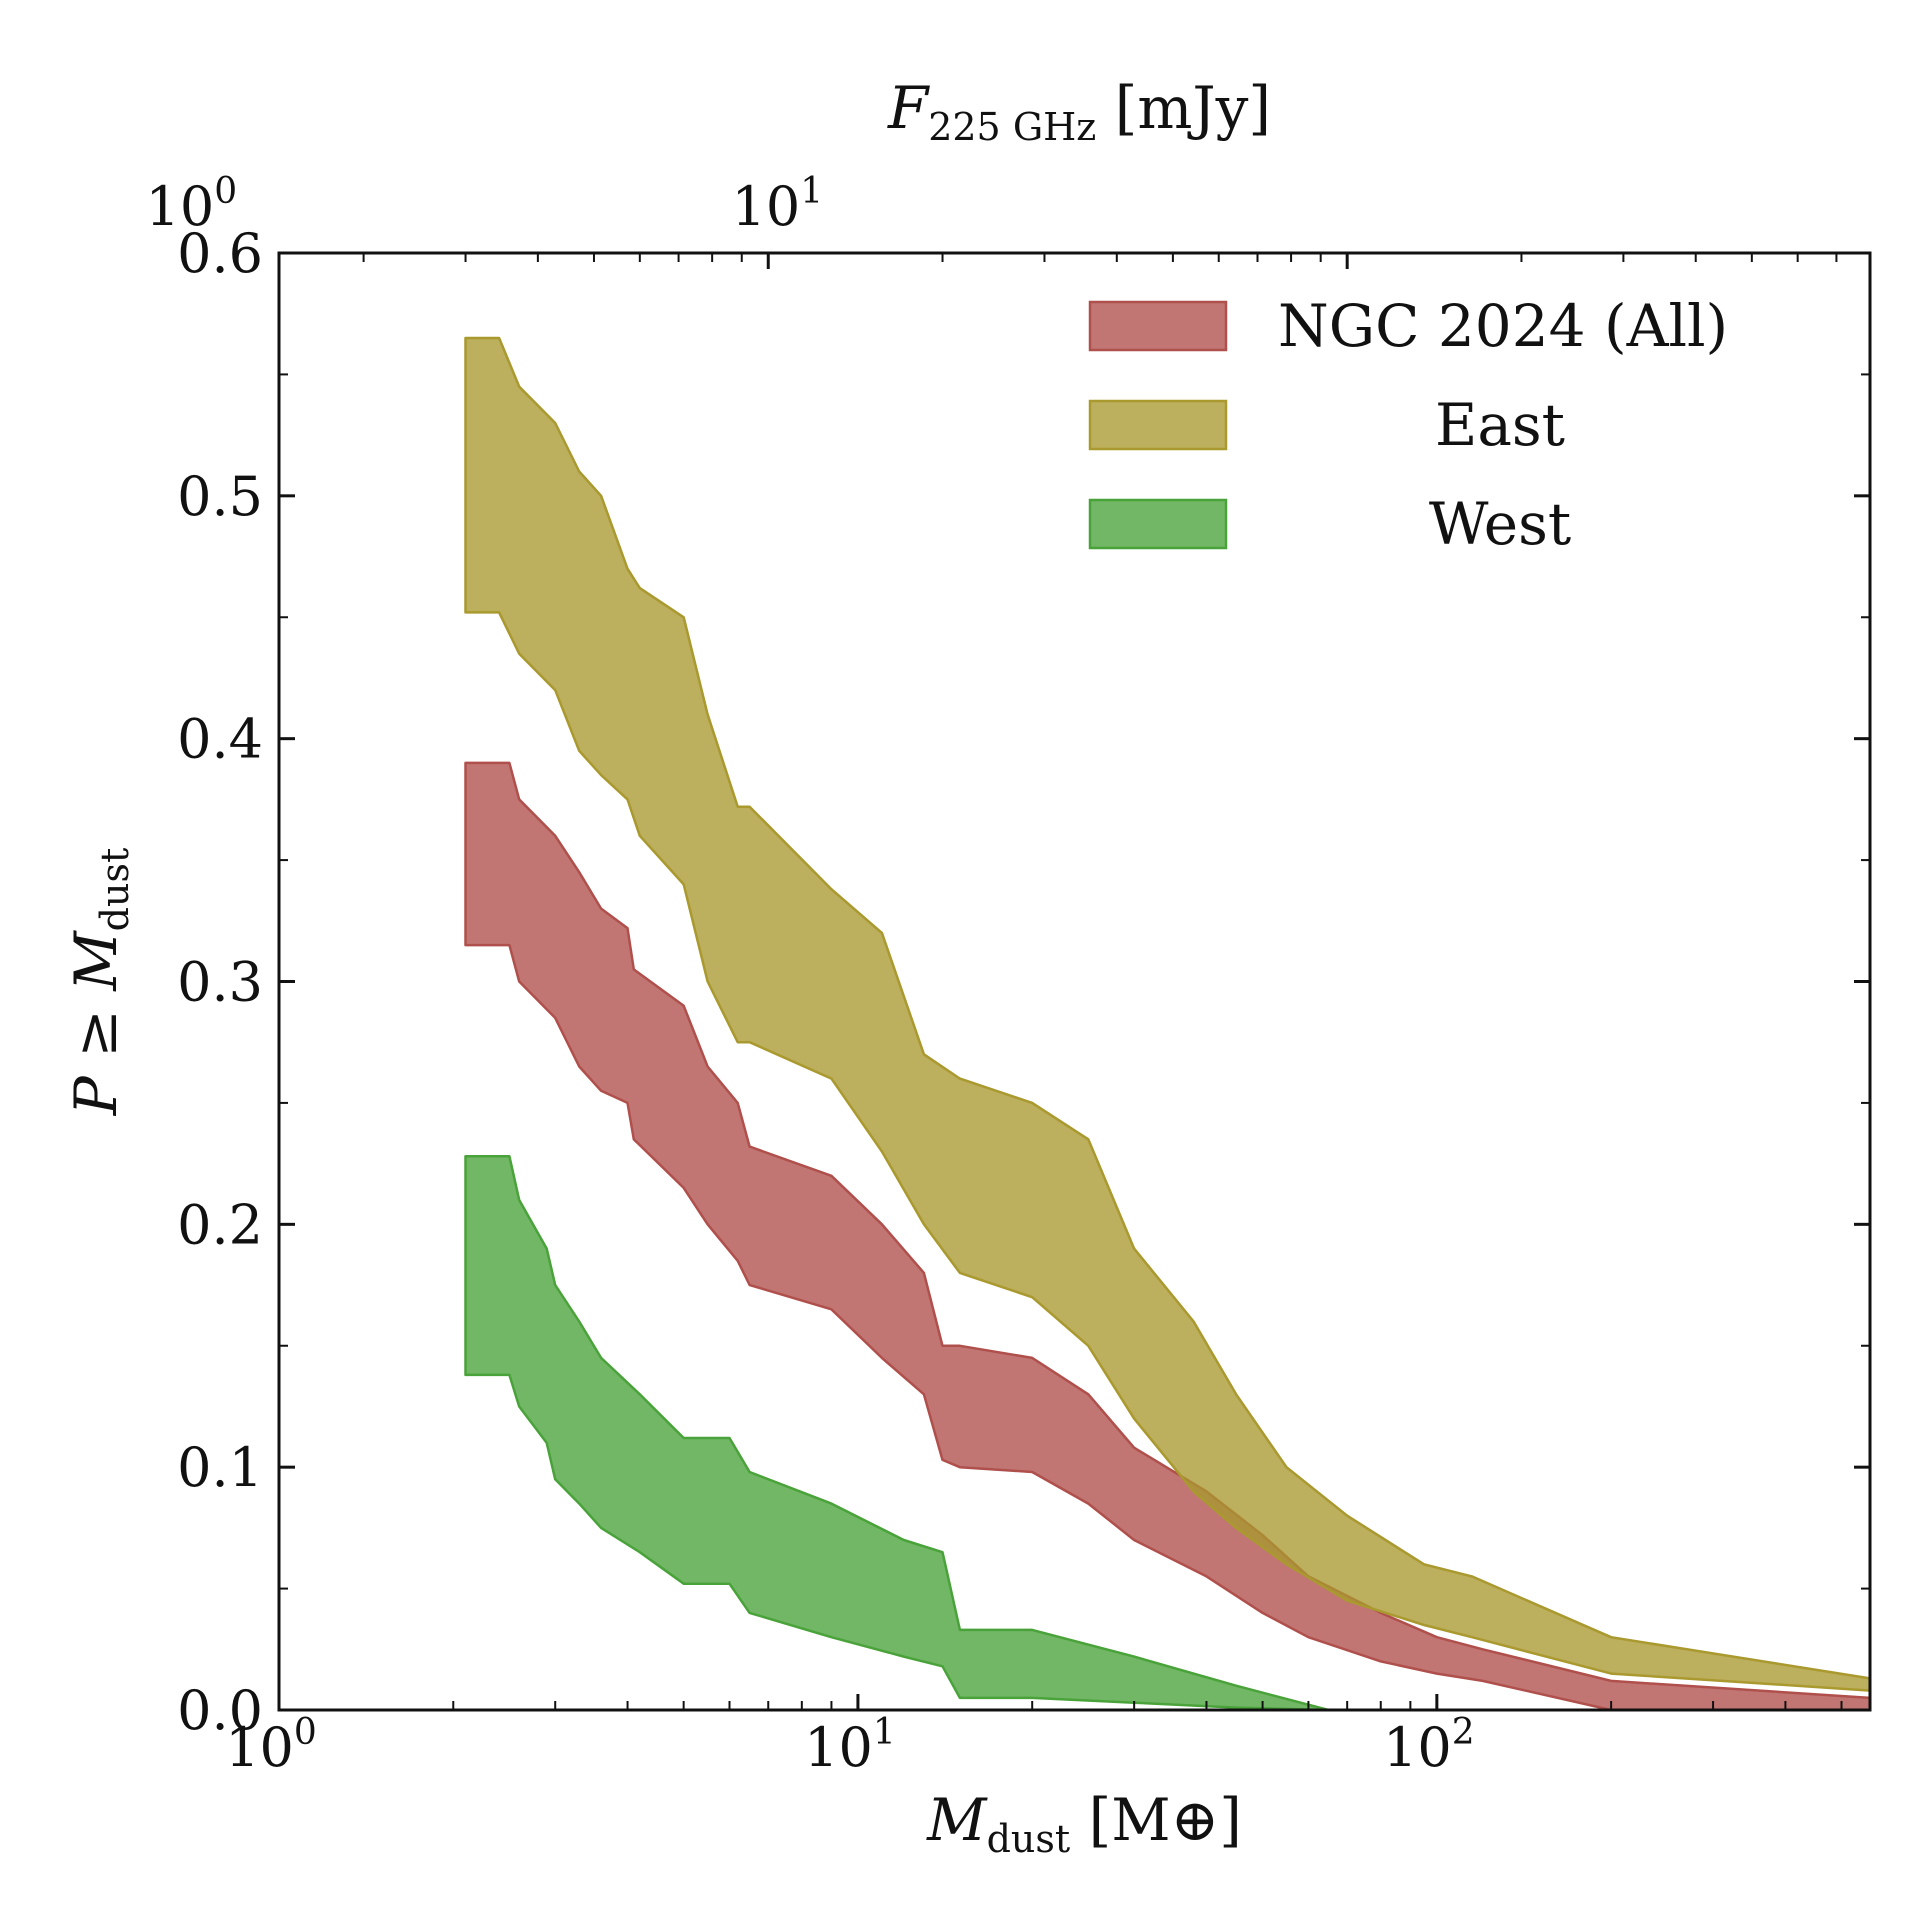 The height and width of the screenshot is (1920, 1920). What do you see at coordinates (220, 739) in the screenshot?
I see `y-tick-label: 0.4` at bounding box center [220, 739].